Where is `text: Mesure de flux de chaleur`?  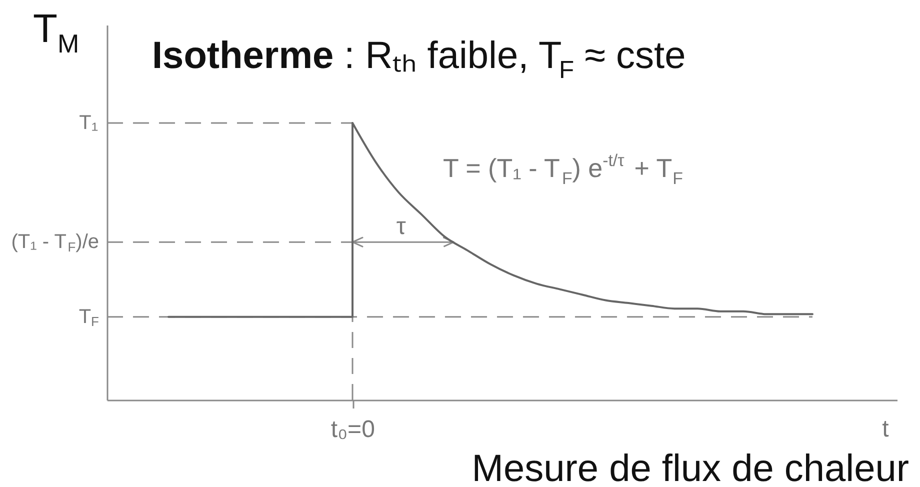 text: Mesure de flux de chaleur is located at coordinates (691, 467).